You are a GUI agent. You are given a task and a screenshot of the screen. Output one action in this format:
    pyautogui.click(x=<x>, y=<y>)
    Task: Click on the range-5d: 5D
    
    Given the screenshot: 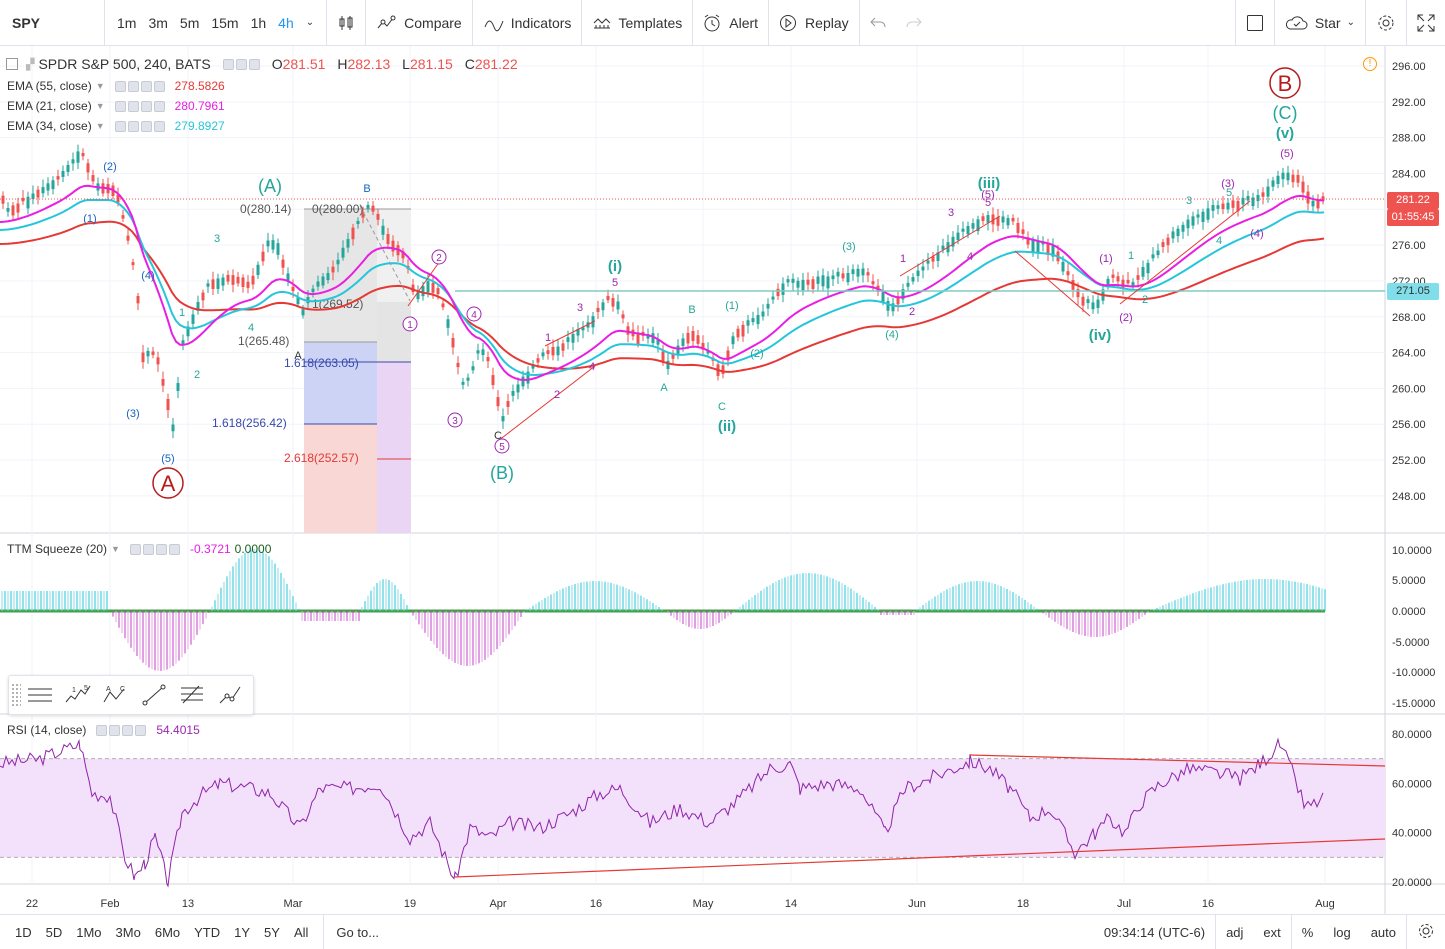 What is the action you would take?
    pyautogui.click(x=54, y=932)
    